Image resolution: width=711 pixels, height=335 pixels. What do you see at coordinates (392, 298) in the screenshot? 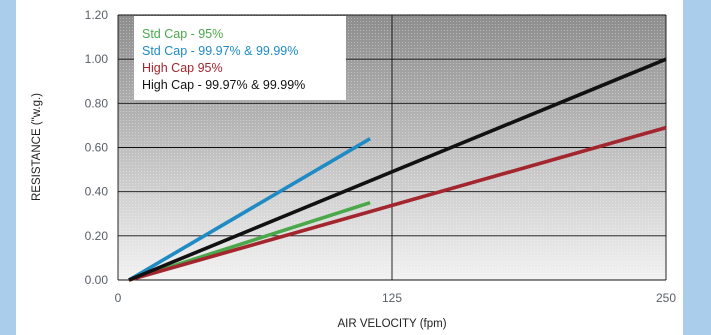
I see `x-tick-label-1: 125` at bounding box center [392, 298].